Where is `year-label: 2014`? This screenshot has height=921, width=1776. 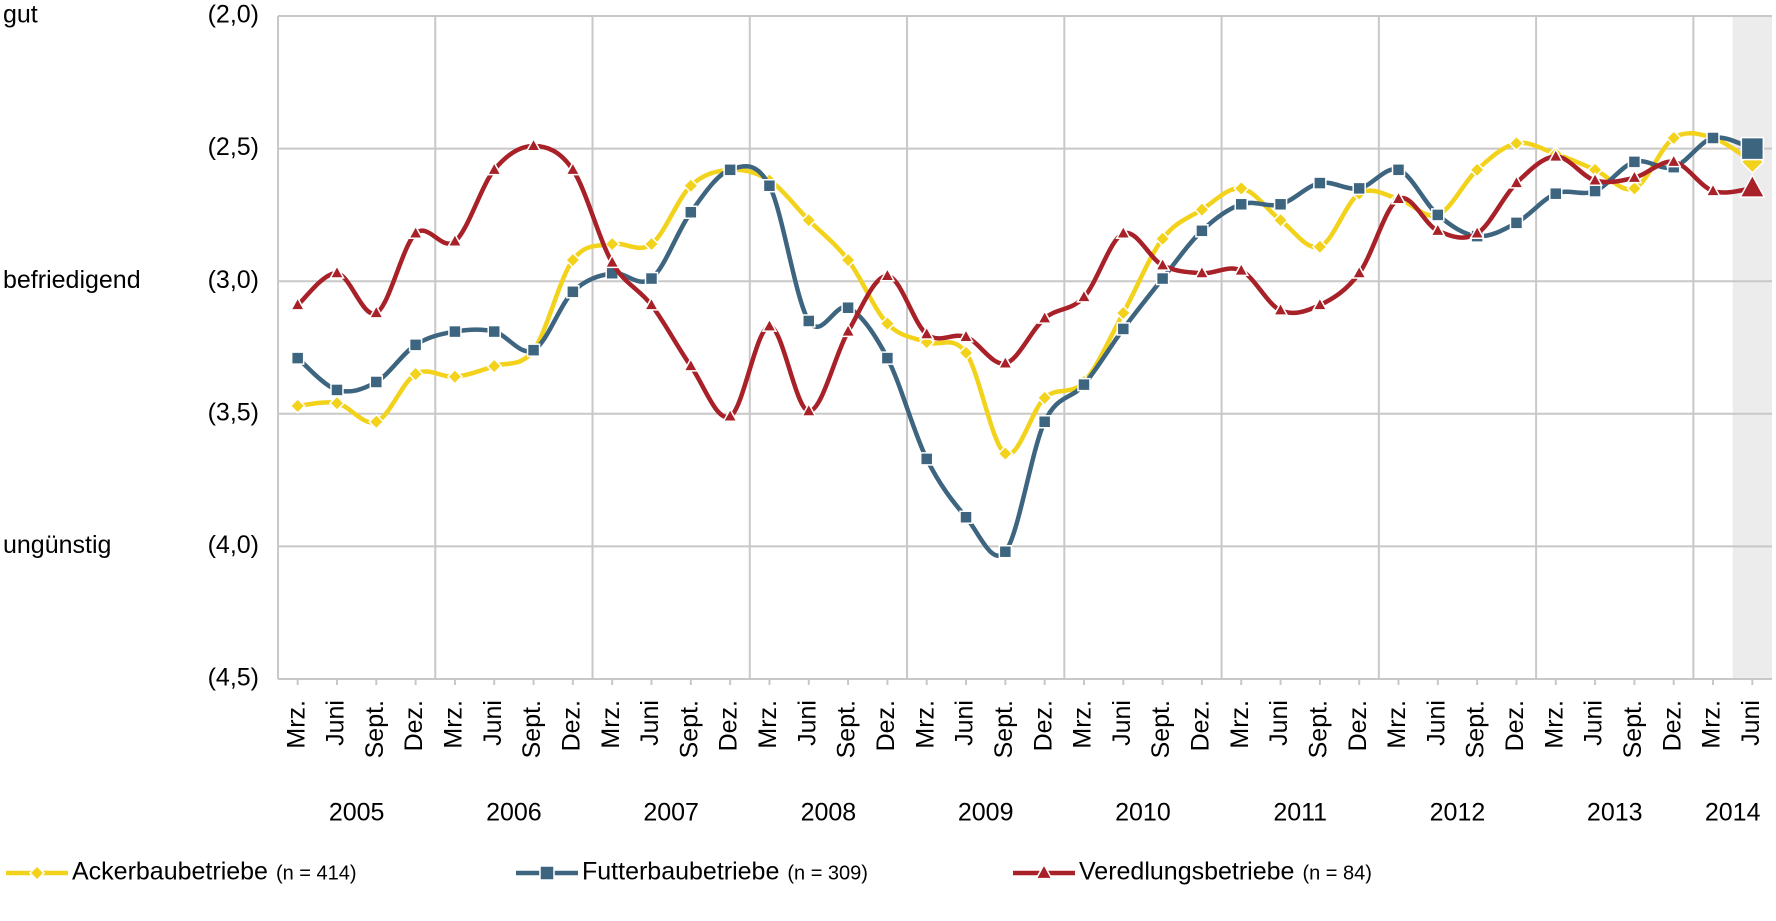 year-label: 2014 is located at coordinates (1733, 813).